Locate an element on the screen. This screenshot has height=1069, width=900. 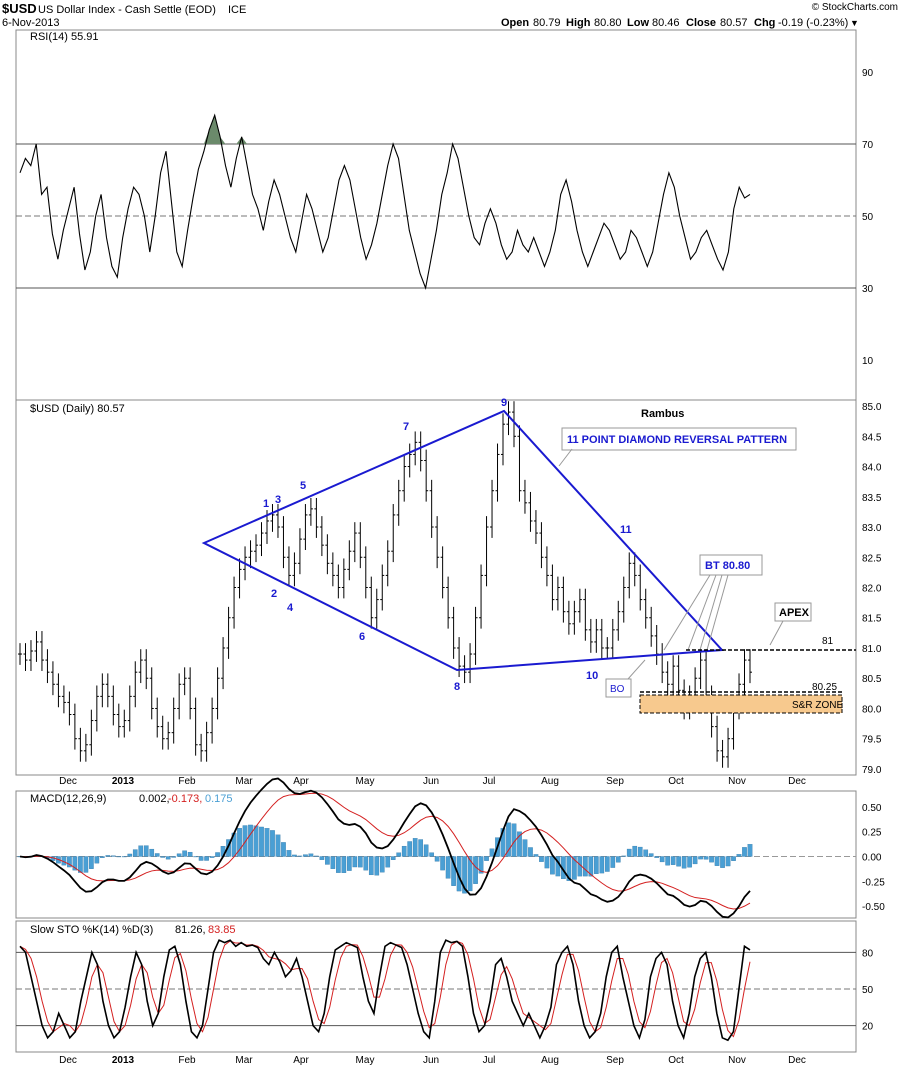
rsi-label: RSI(14) 55.91 is located at coordinates (64, 37).